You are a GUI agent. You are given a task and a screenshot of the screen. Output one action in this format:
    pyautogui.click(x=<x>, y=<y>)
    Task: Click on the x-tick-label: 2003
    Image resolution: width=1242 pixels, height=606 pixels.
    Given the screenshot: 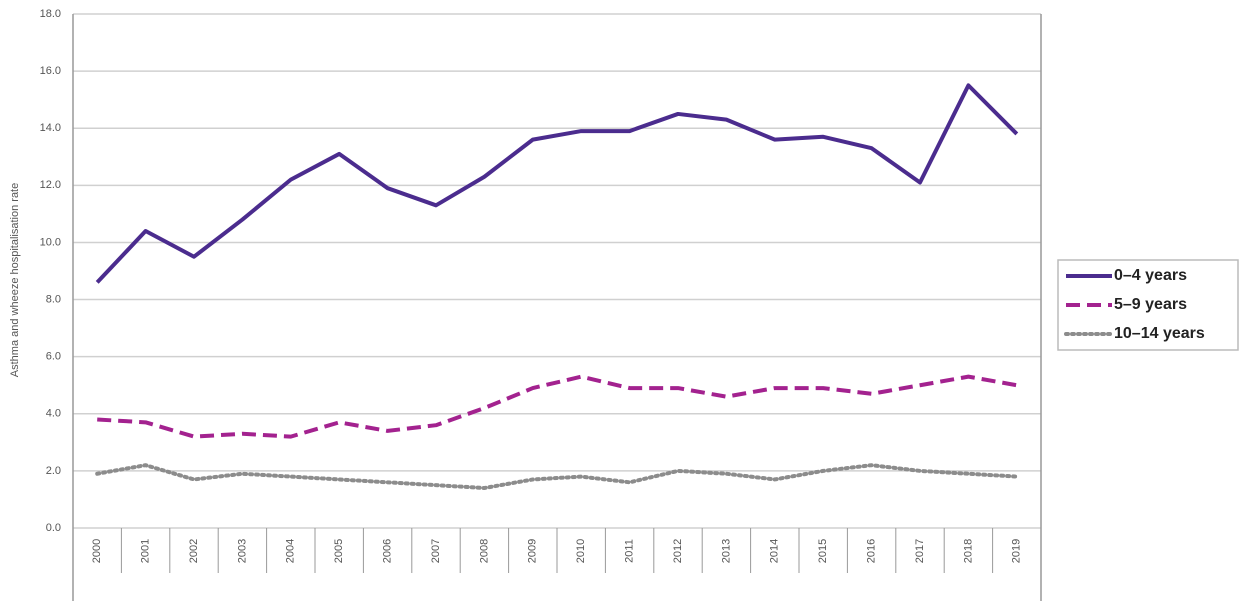 What is the action you would take?
    pyautogui.click(x=242, y=551)
    